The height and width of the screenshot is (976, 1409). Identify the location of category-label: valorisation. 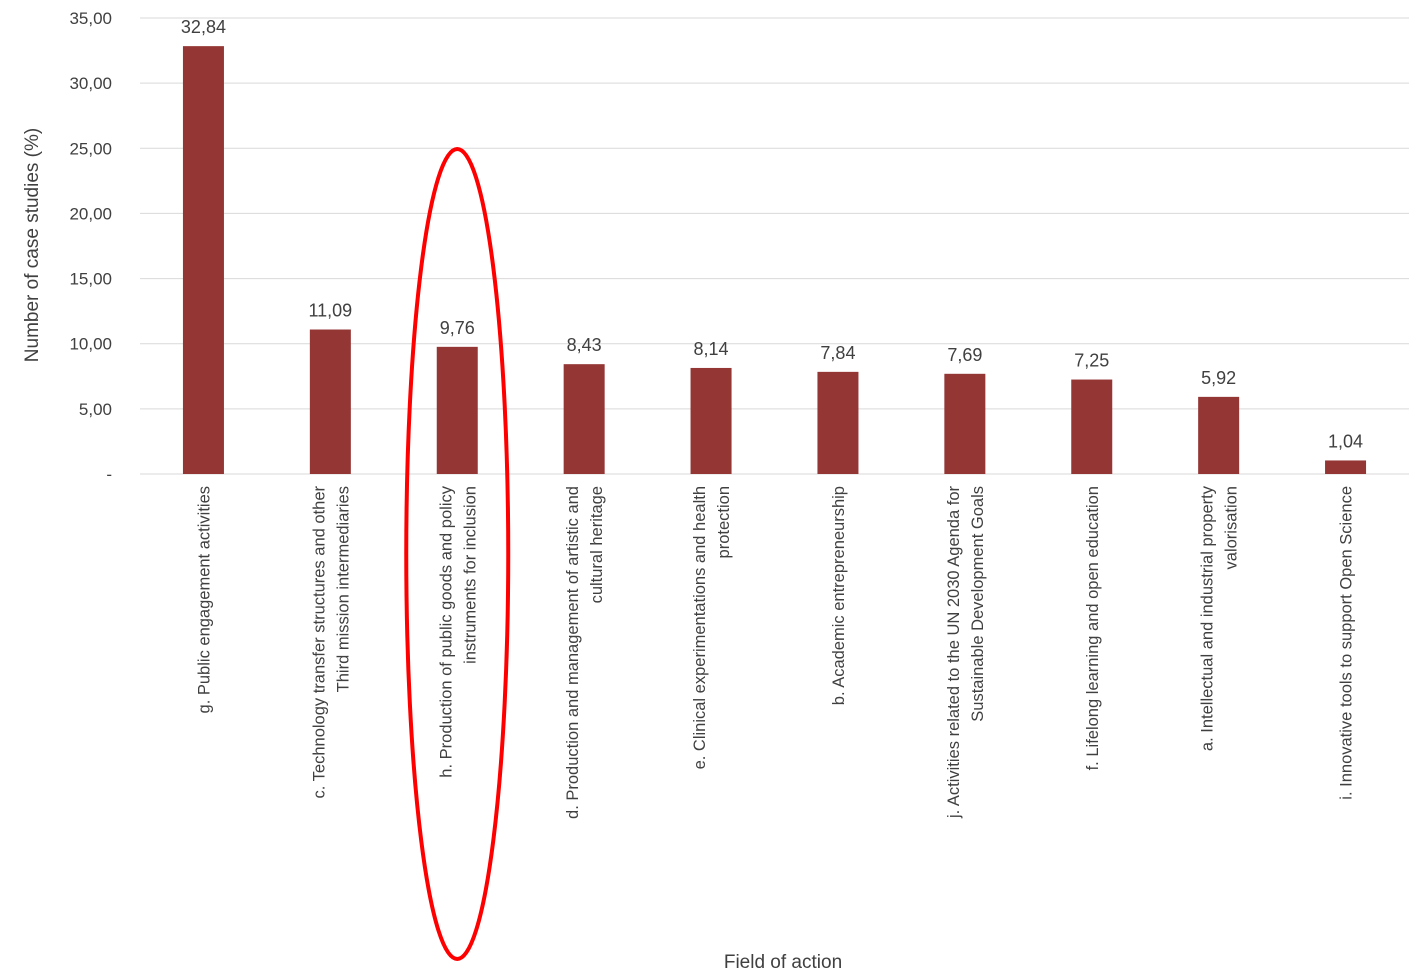
(1232, 527).